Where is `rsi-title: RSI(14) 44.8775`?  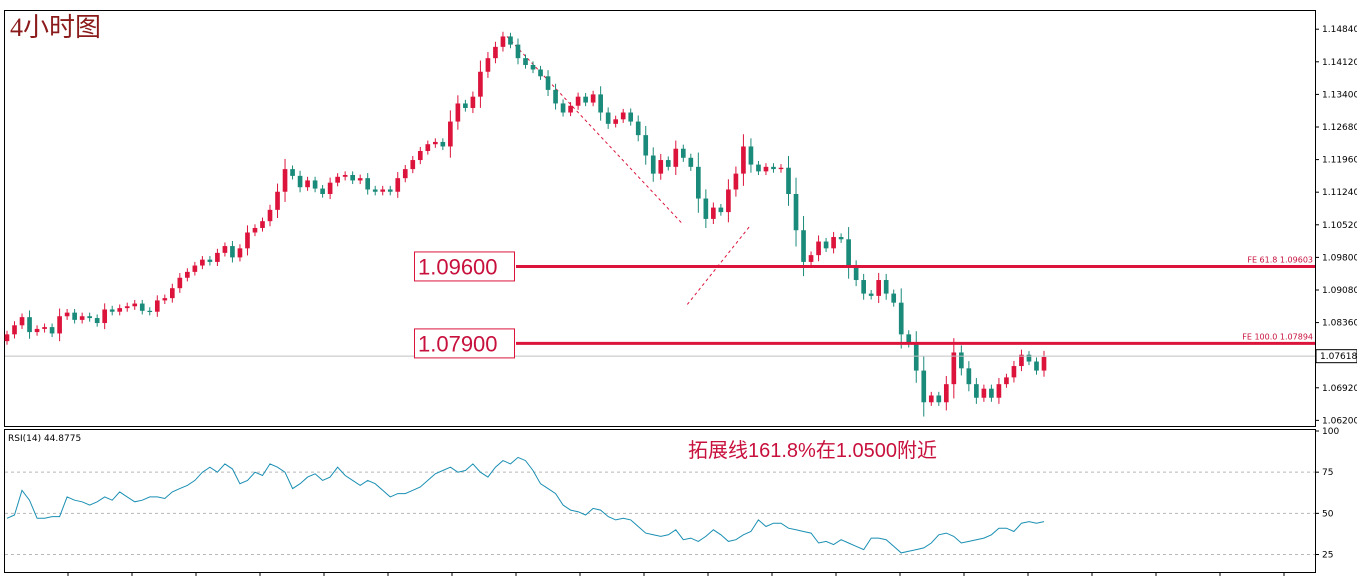 rsi-title: RSI(14) 44.8775 is located at coordinates (44, 439).